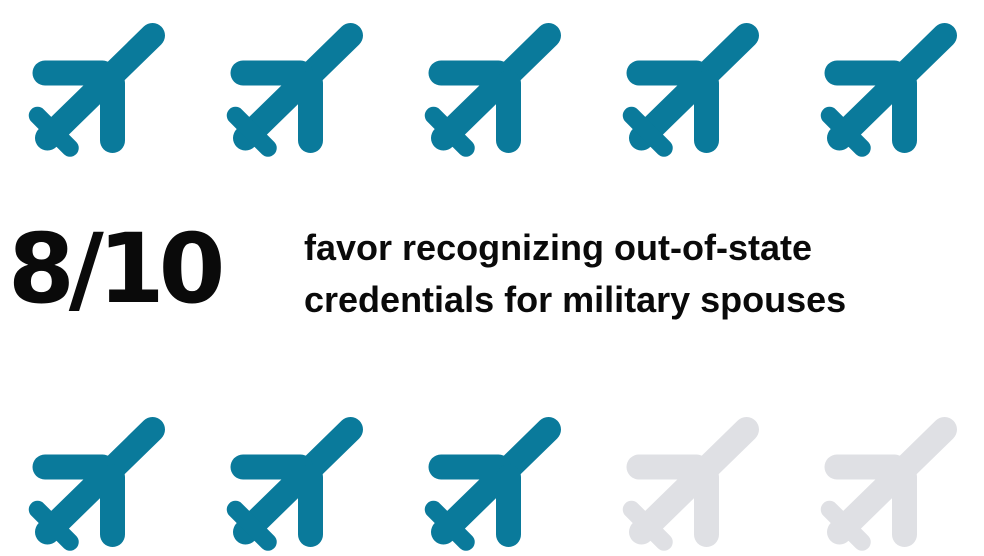 The height and width of the screenshot is (556, 984). Describe the element at coordinates (116, 269) in the screenshot. I see `stat-fraction: 8/10` at that location.